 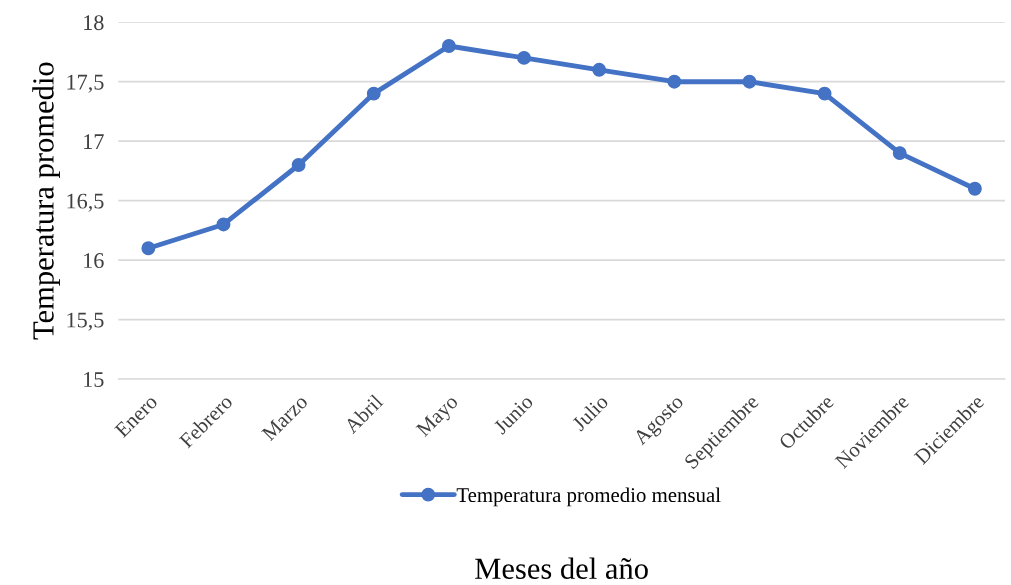 I want to click on legend-label: Temperatura promedio mensual, so click(x=588, y=497).